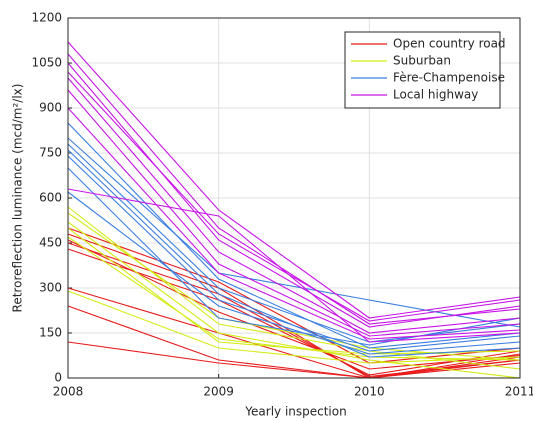  Describe the element at coordinates (218, 392) in the screenshot. I see `x-tick-label: 2009` at that location.